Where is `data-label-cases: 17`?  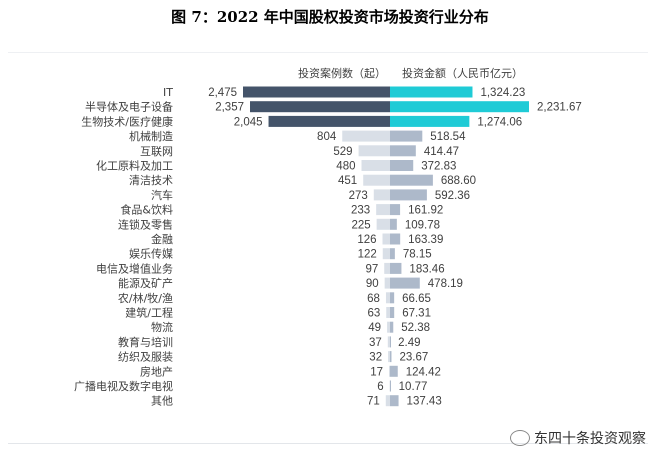
data-label-cases: 17 is located at coordinates (376, 372).